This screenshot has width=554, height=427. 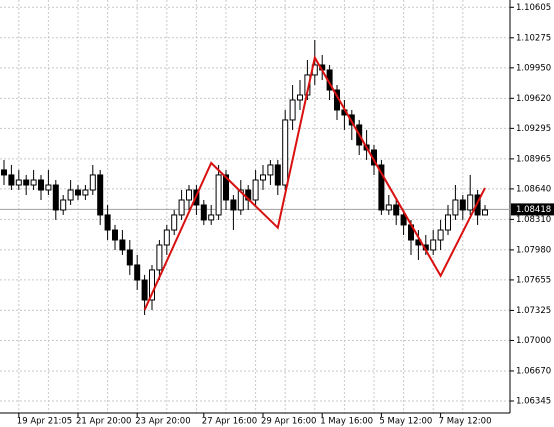 What do you see at coordinates (533, 189) in the screenshot?
I see `y-tick-label: 1.08640` at bounding box center [533, 189].